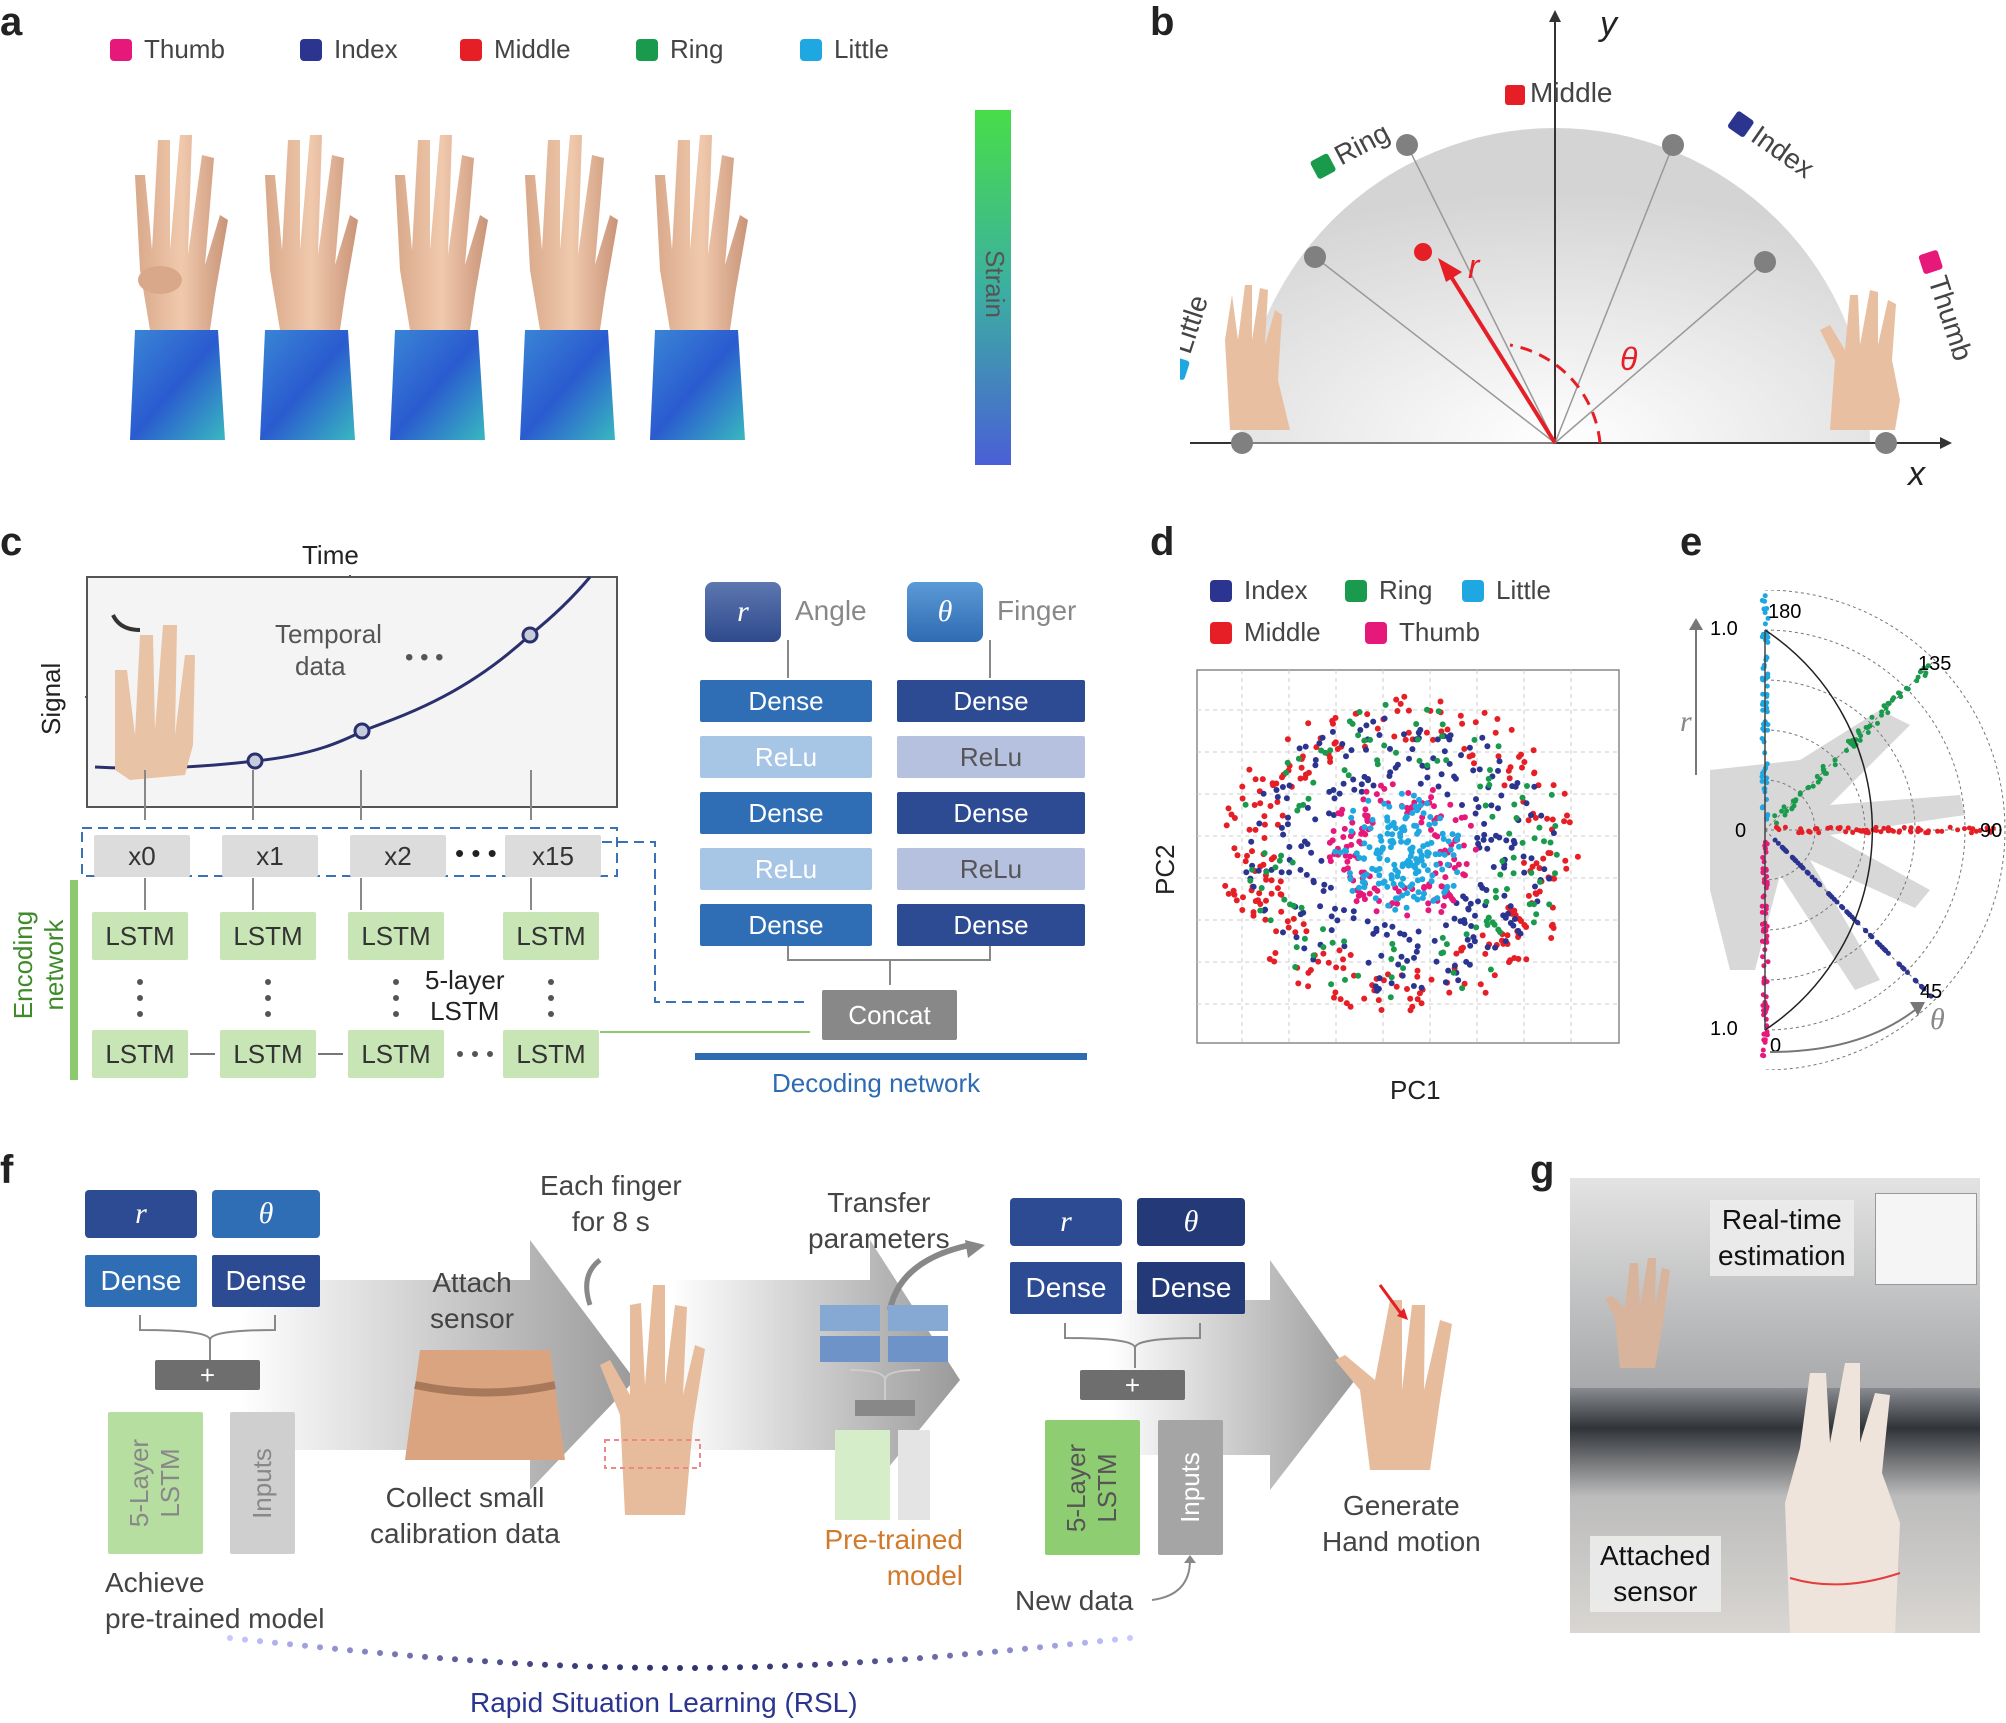  I want to click on decoding-bar, so click(891, 1056).